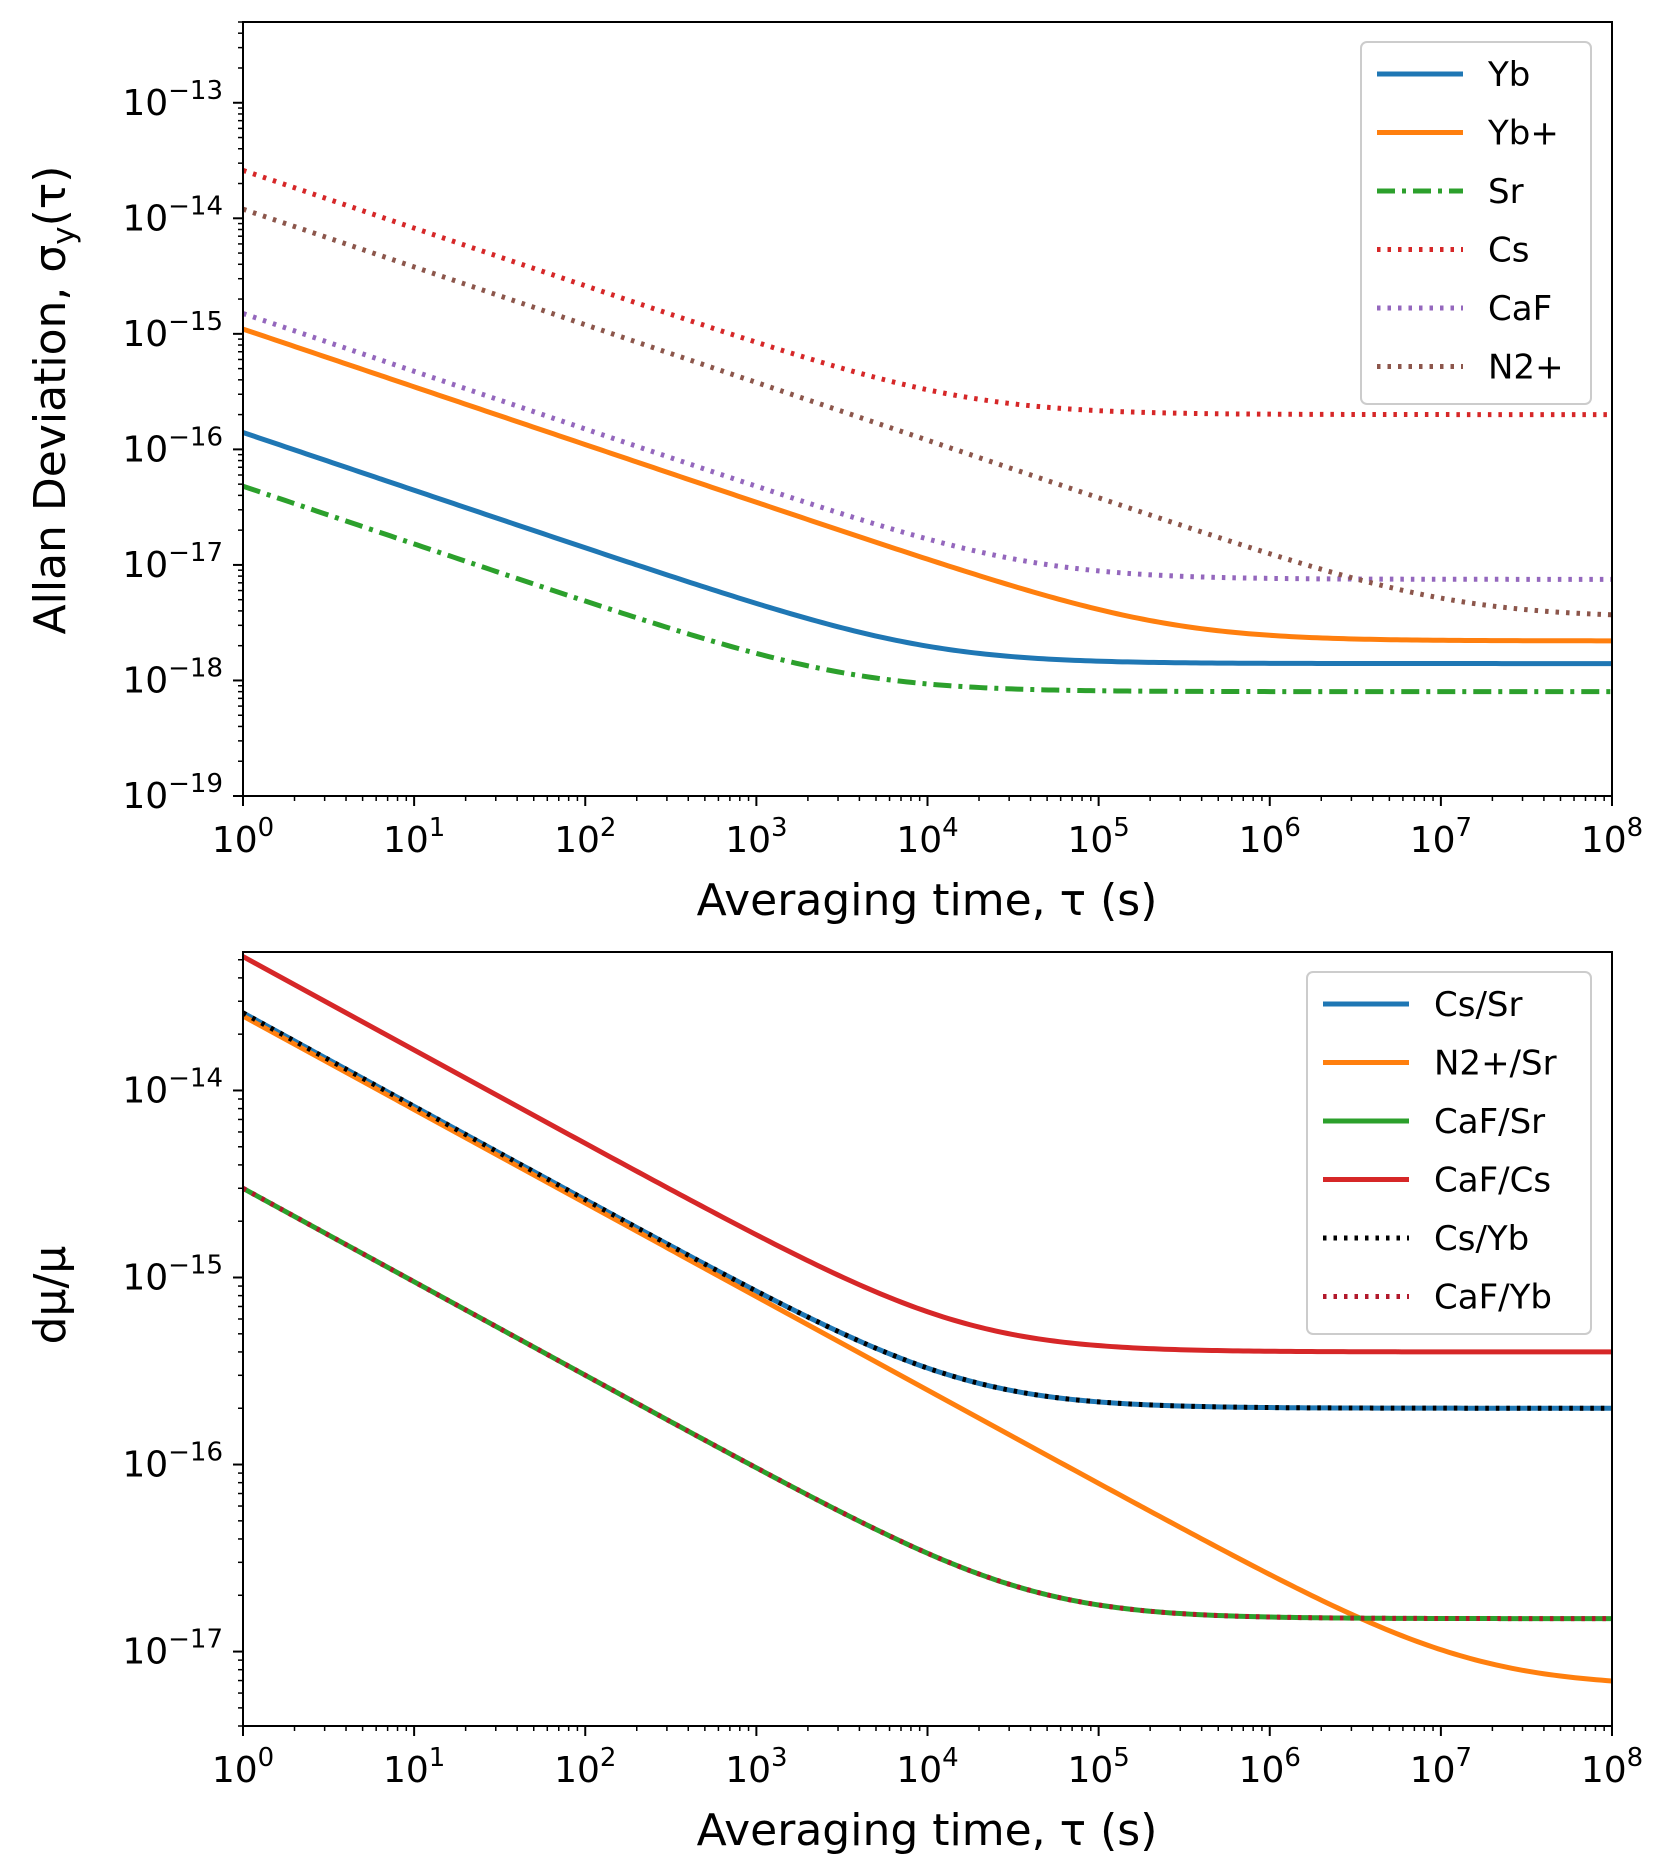 This screenshot has height=1861, width=1662. I want to click on legend-label: CaF/Yb, so click(1493, 1298).